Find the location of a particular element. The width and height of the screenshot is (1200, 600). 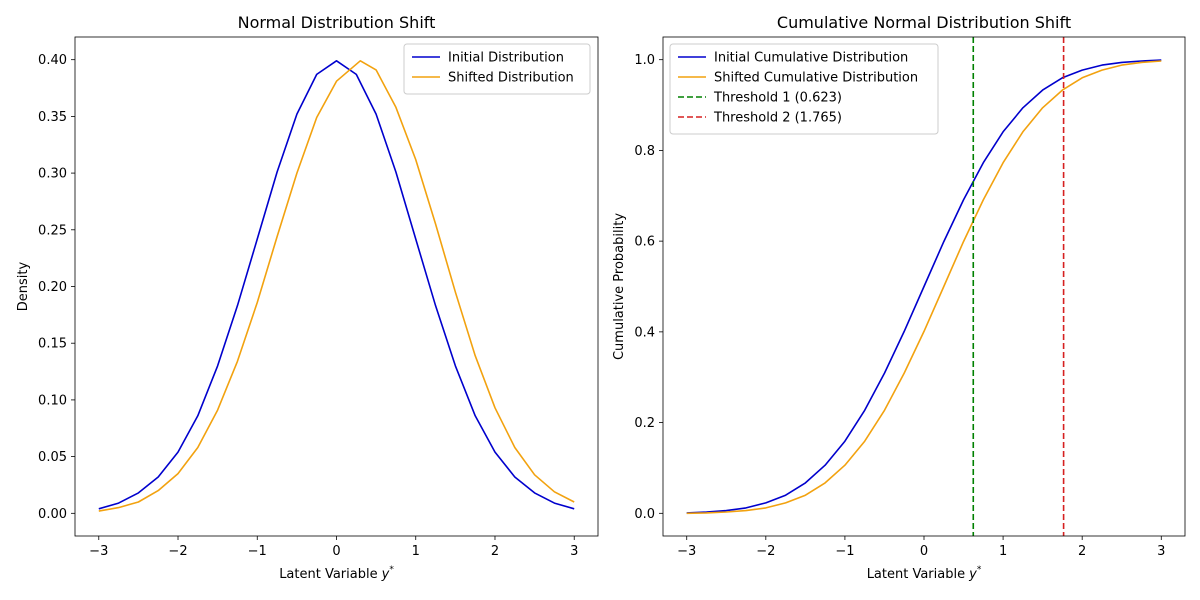

legend-label: Shifted Distribution is located at coordinates (511, 78).